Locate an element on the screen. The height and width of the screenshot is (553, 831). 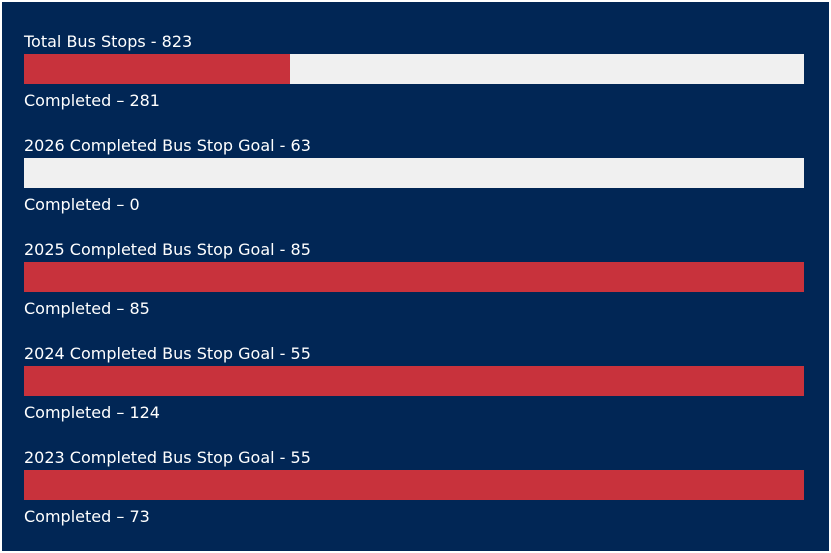
meter-title: 2023 Completed Bus Stop Goal - 55 is located at coordinates (167, 457).